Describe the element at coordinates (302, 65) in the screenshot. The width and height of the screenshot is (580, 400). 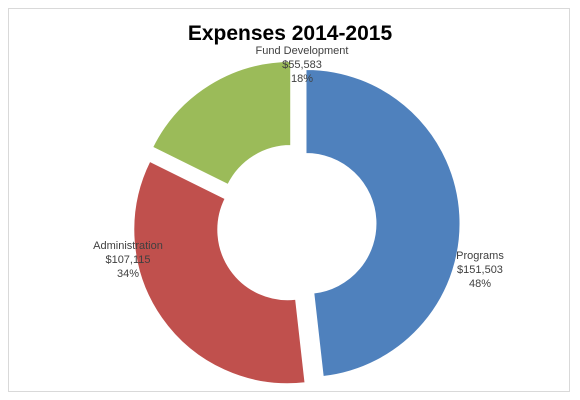
I see `slice-label-value: $55,583` at that location.